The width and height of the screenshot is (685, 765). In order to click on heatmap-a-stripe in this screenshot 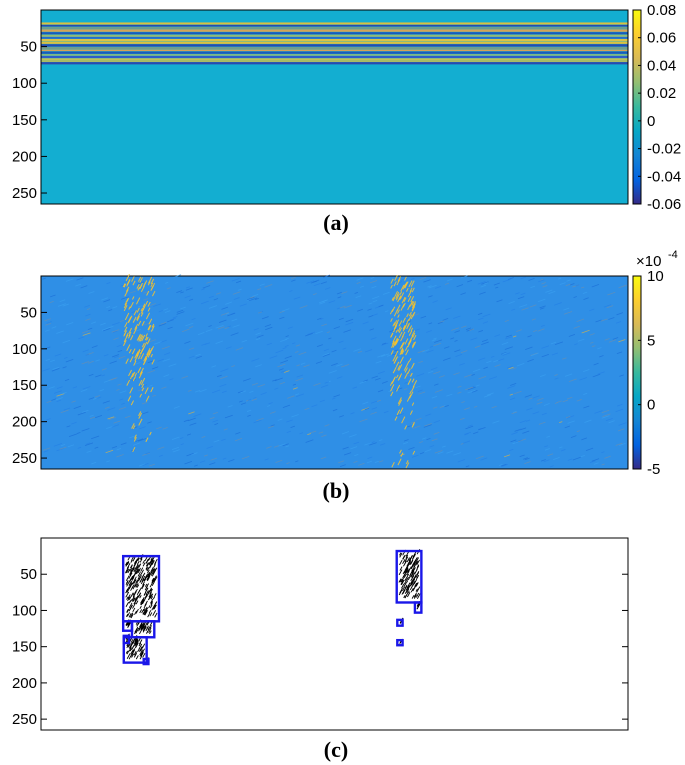, I will do `click(334, 25)`.